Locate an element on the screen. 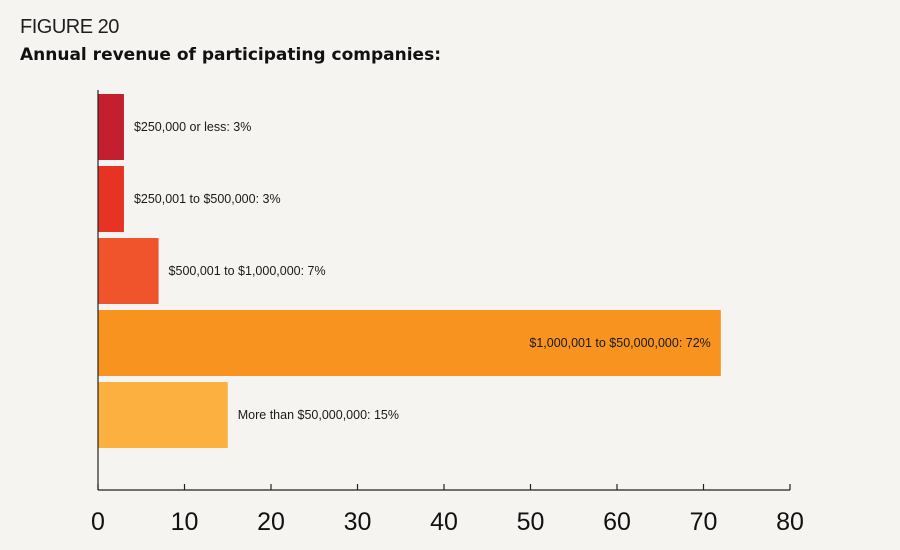 This screenshot has width=900, height=550. bar-label-3: $1,000,001 to $50,000,000: 72% is located at coordinates (619, 343).